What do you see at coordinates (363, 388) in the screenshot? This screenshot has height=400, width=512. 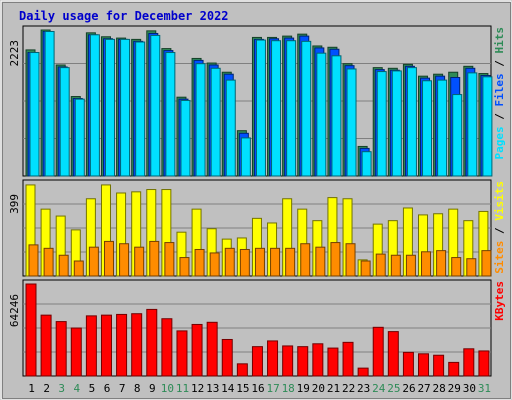 I see `x-tick-label: 23` at bounding box center [363, 388].